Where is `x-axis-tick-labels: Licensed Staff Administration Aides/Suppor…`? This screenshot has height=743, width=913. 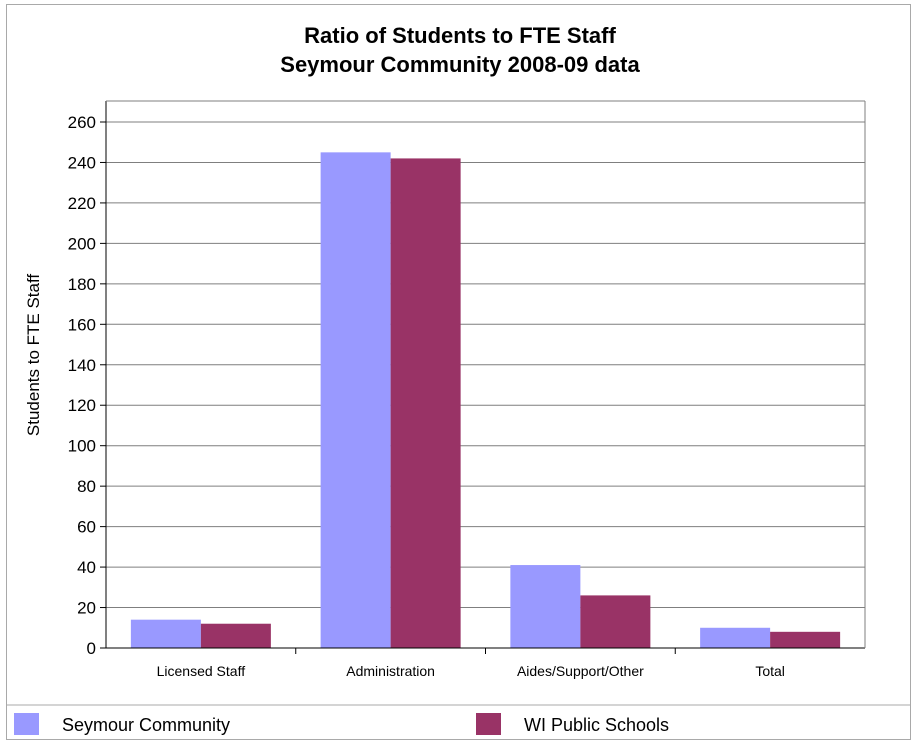 x-axis-tick-labels: Licensed Staff Administration Aides/Suppor… is located at coordinates (471, 671).